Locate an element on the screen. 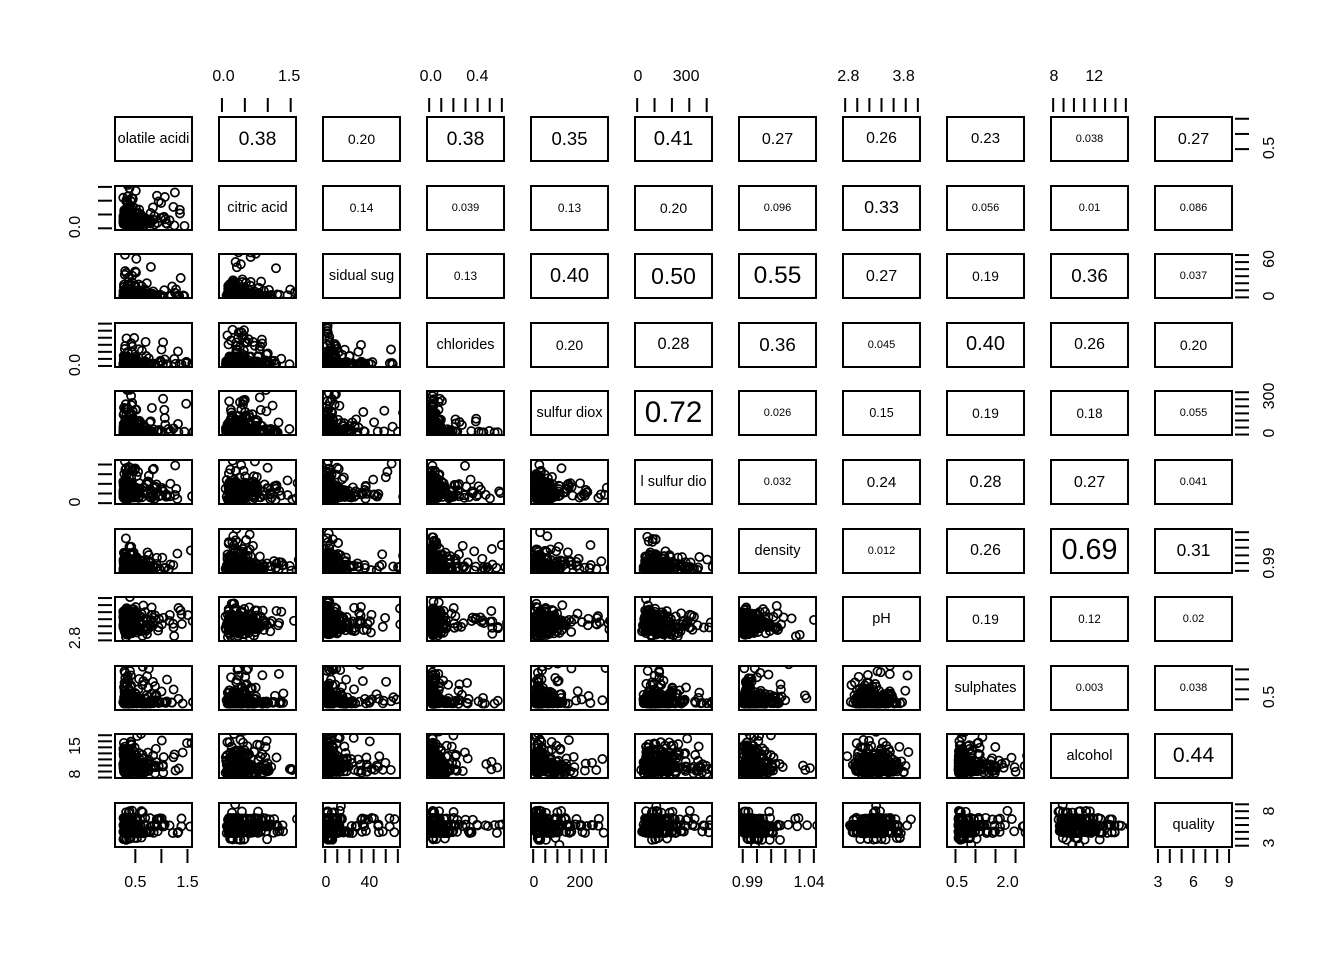 Image resolution: width=1344 pixels, height=960 pixels. scatter-panel-total-sulfur-dioxide-vs-chlorides is located at coordinates (465, 482).